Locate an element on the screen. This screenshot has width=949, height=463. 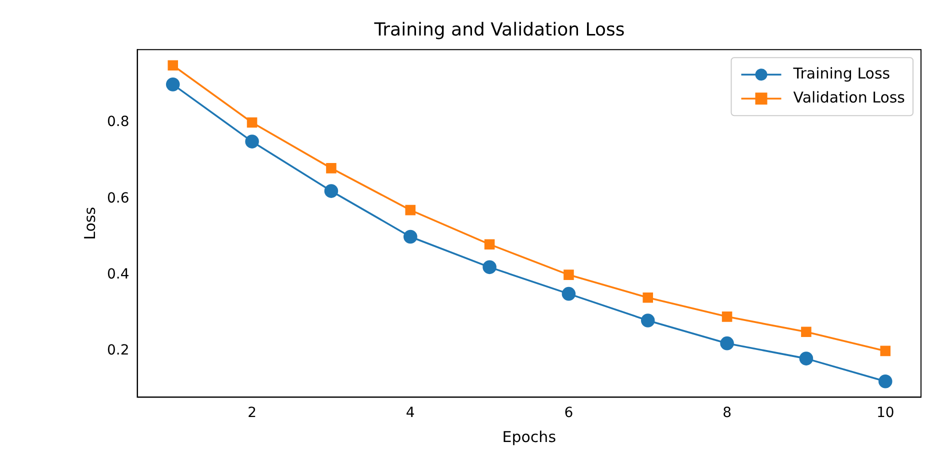
x-tick-label: 10 is located at coordinates (885, 413).